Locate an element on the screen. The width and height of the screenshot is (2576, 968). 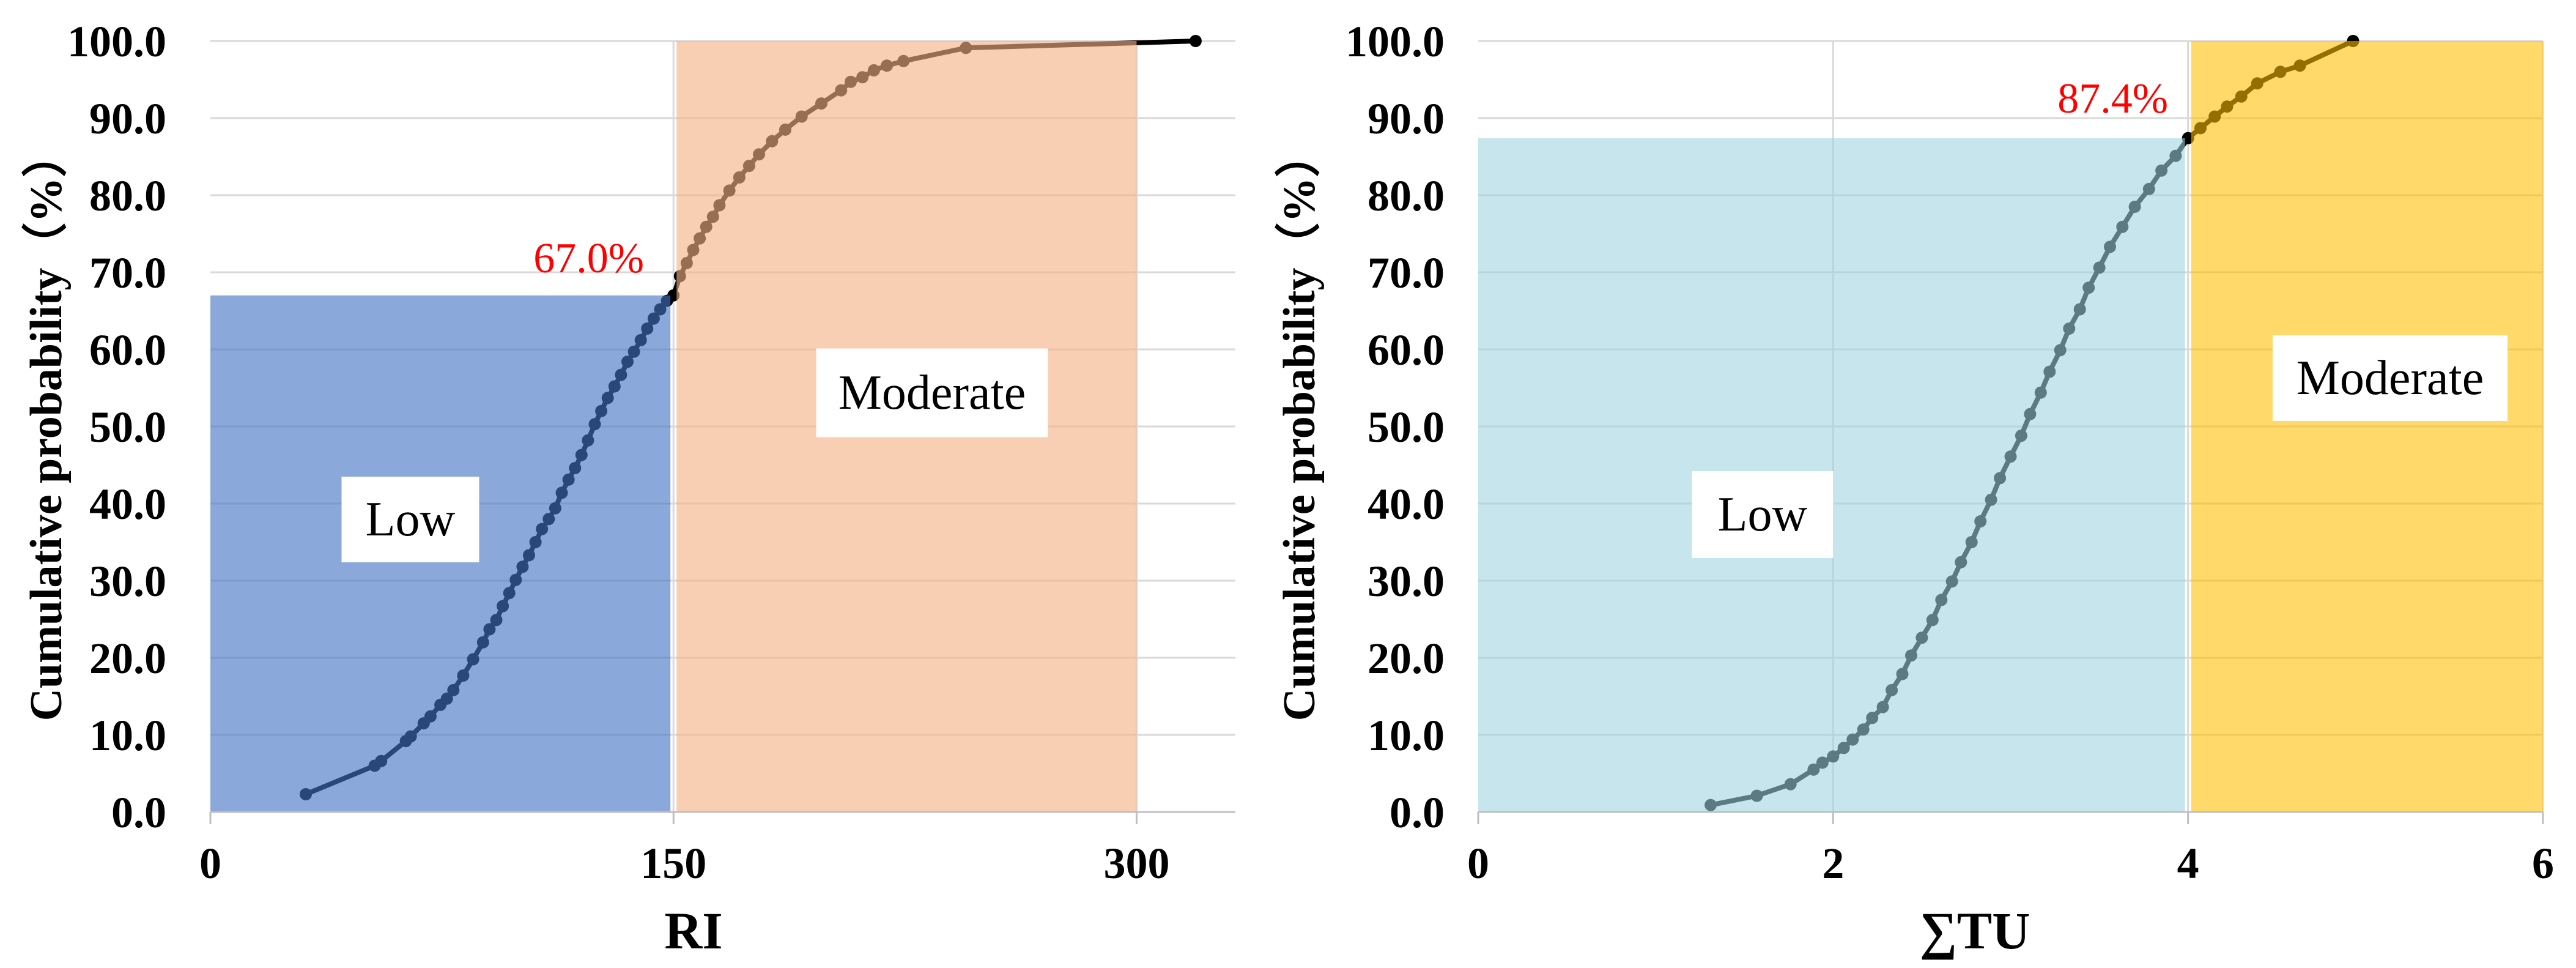
x-tick-label: 2 is located at coordinates (1833, 863).